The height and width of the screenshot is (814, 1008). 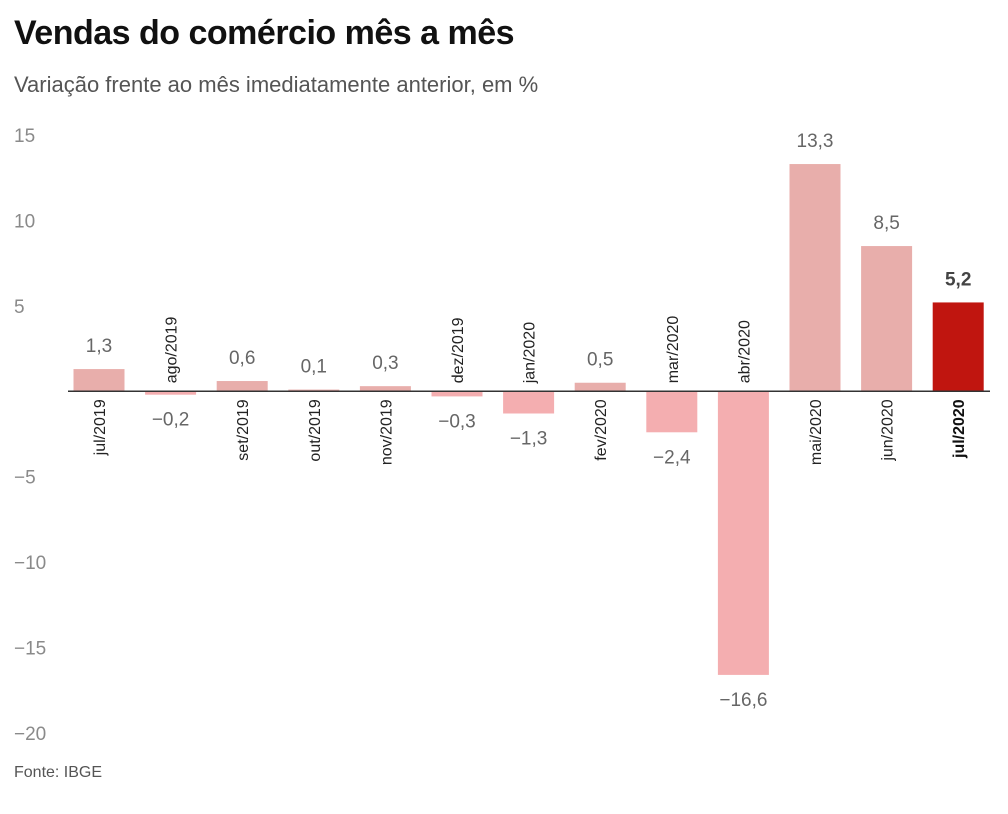 I want to click on y-tick-label: 15, so click(x=24, y=136).